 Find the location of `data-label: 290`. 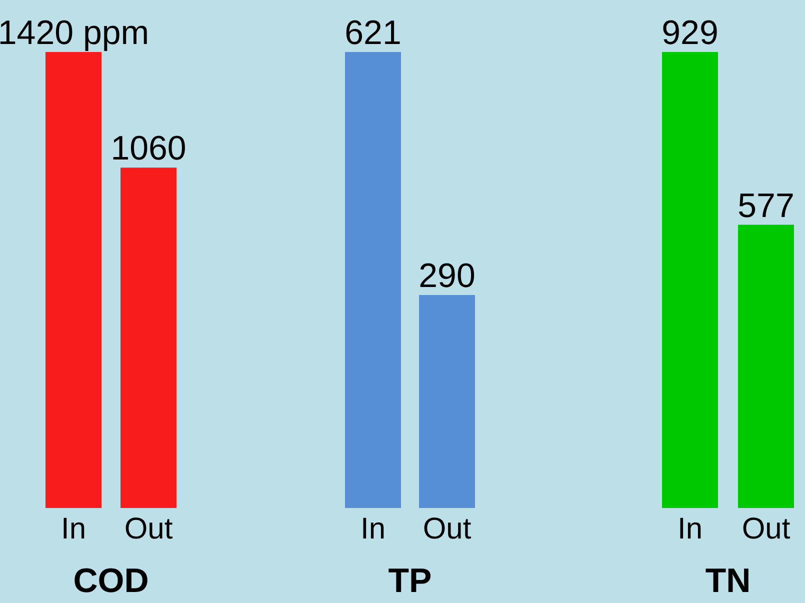

data-label: 290 is located at coordinates (447, 276).